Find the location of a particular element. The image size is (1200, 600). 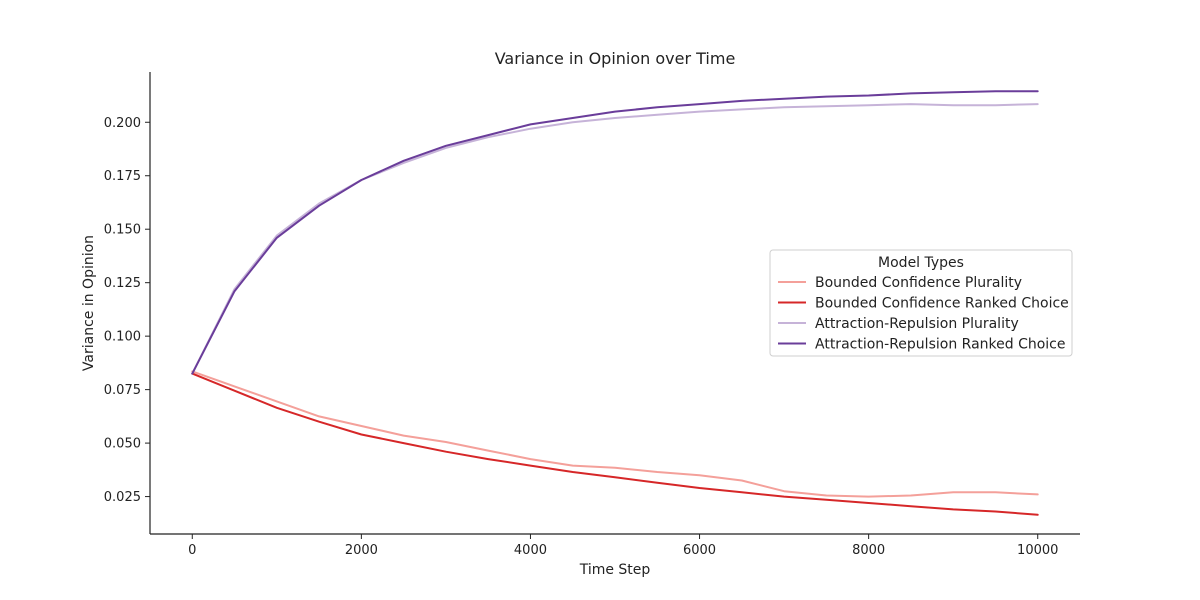

chart-title: Variance in Opinion over Time is located at coordinates (615, 58).